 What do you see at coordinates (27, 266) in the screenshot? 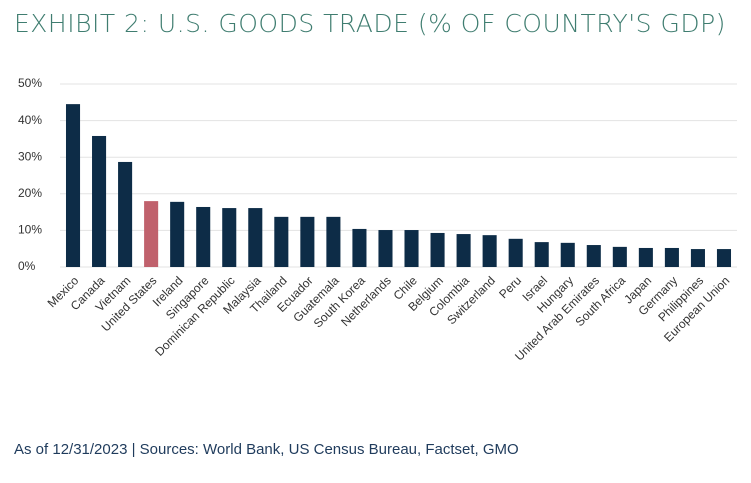
I see `y-tick-label: 0%` at bounding box center [27, 266].